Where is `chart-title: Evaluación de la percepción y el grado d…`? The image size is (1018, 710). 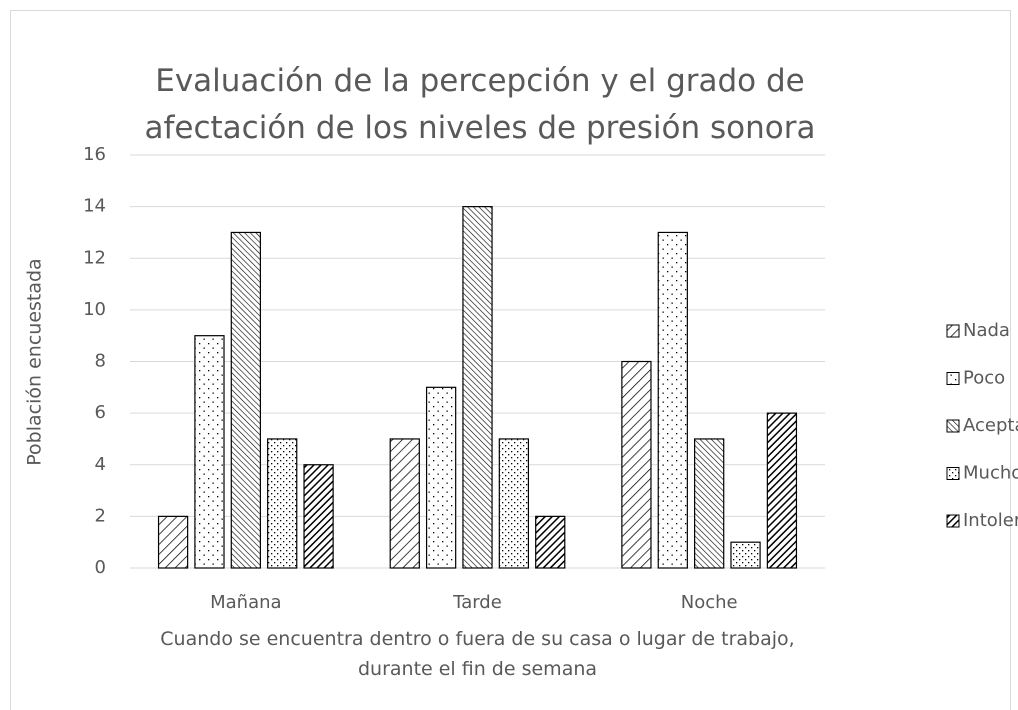
chart-title: Evaluación de la percepción y el grado d… is located at coordinates (480, 104).